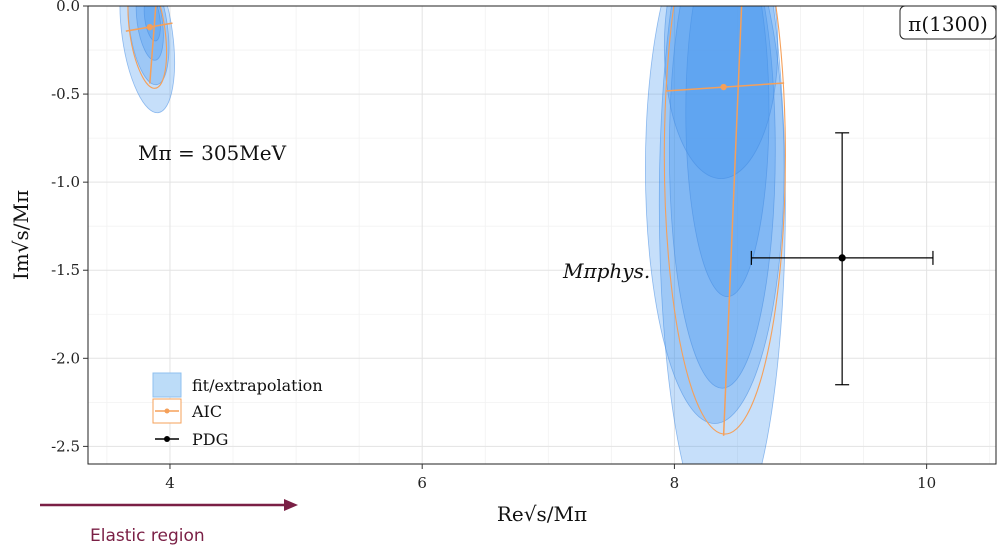 This screenshot has width=998, height=551. I want to click on legend-label-aic: AIC, so click(206, 411).